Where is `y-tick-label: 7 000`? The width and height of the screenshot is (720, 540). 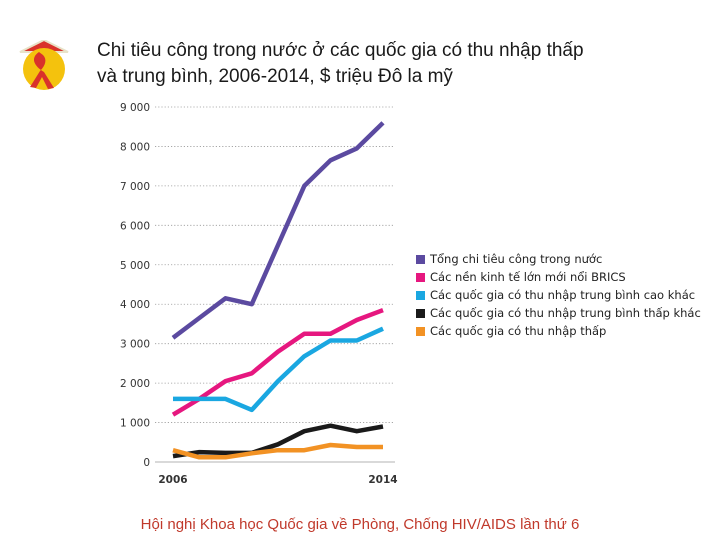 y-tick-label: 7 000 is located at coordinates (135, 187).